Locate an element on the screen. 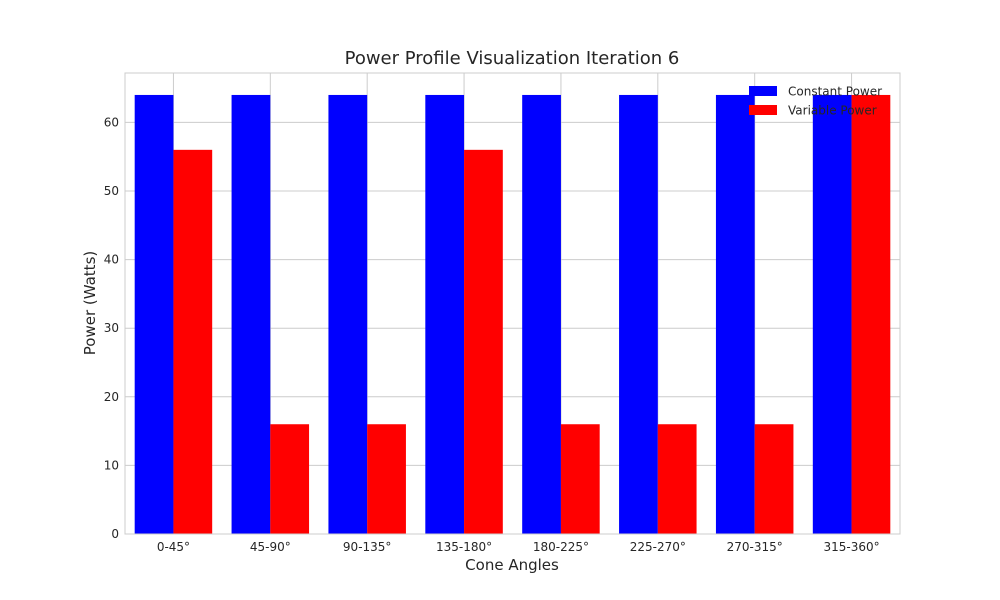 Image resolution: width=1000 pixels, height=600 pixels. y-tick-label: 50 is located at coordinates (111, 191).